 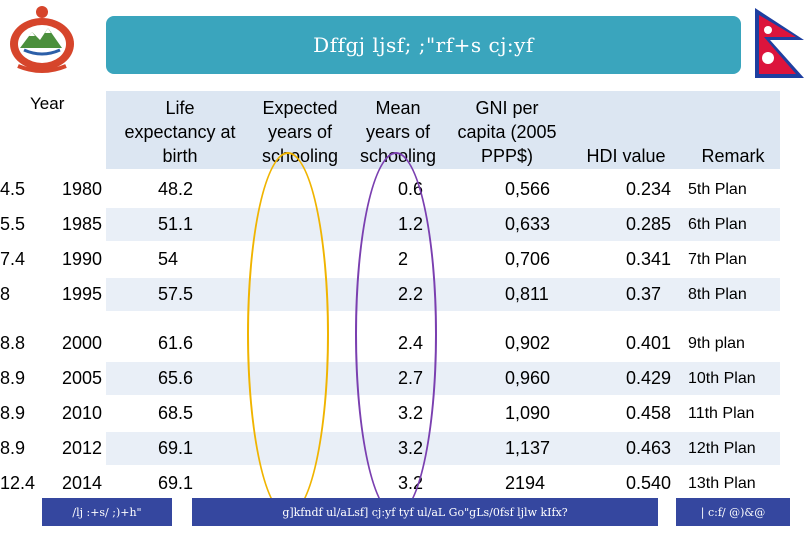 I want to click on gni-cell: 0,706, so click(x=528, y=259).